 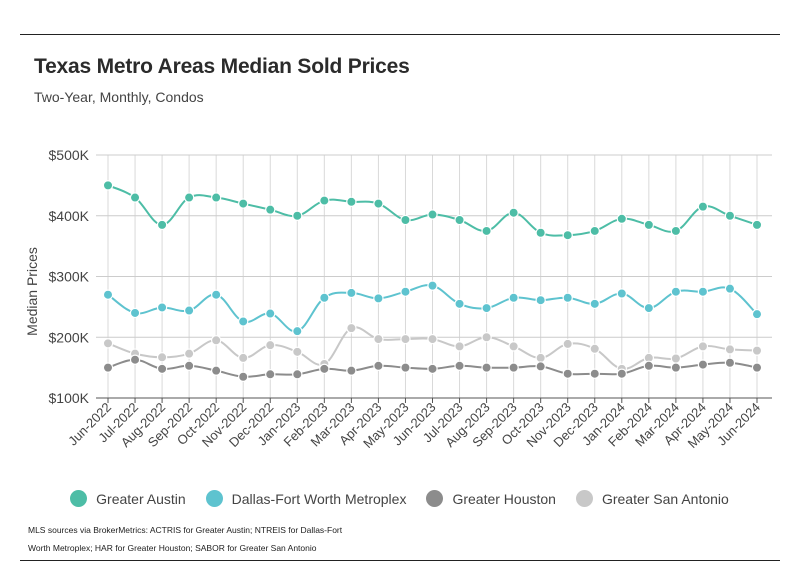 I want to click on y-tick-label: $100K, so click(x=69, y=398).